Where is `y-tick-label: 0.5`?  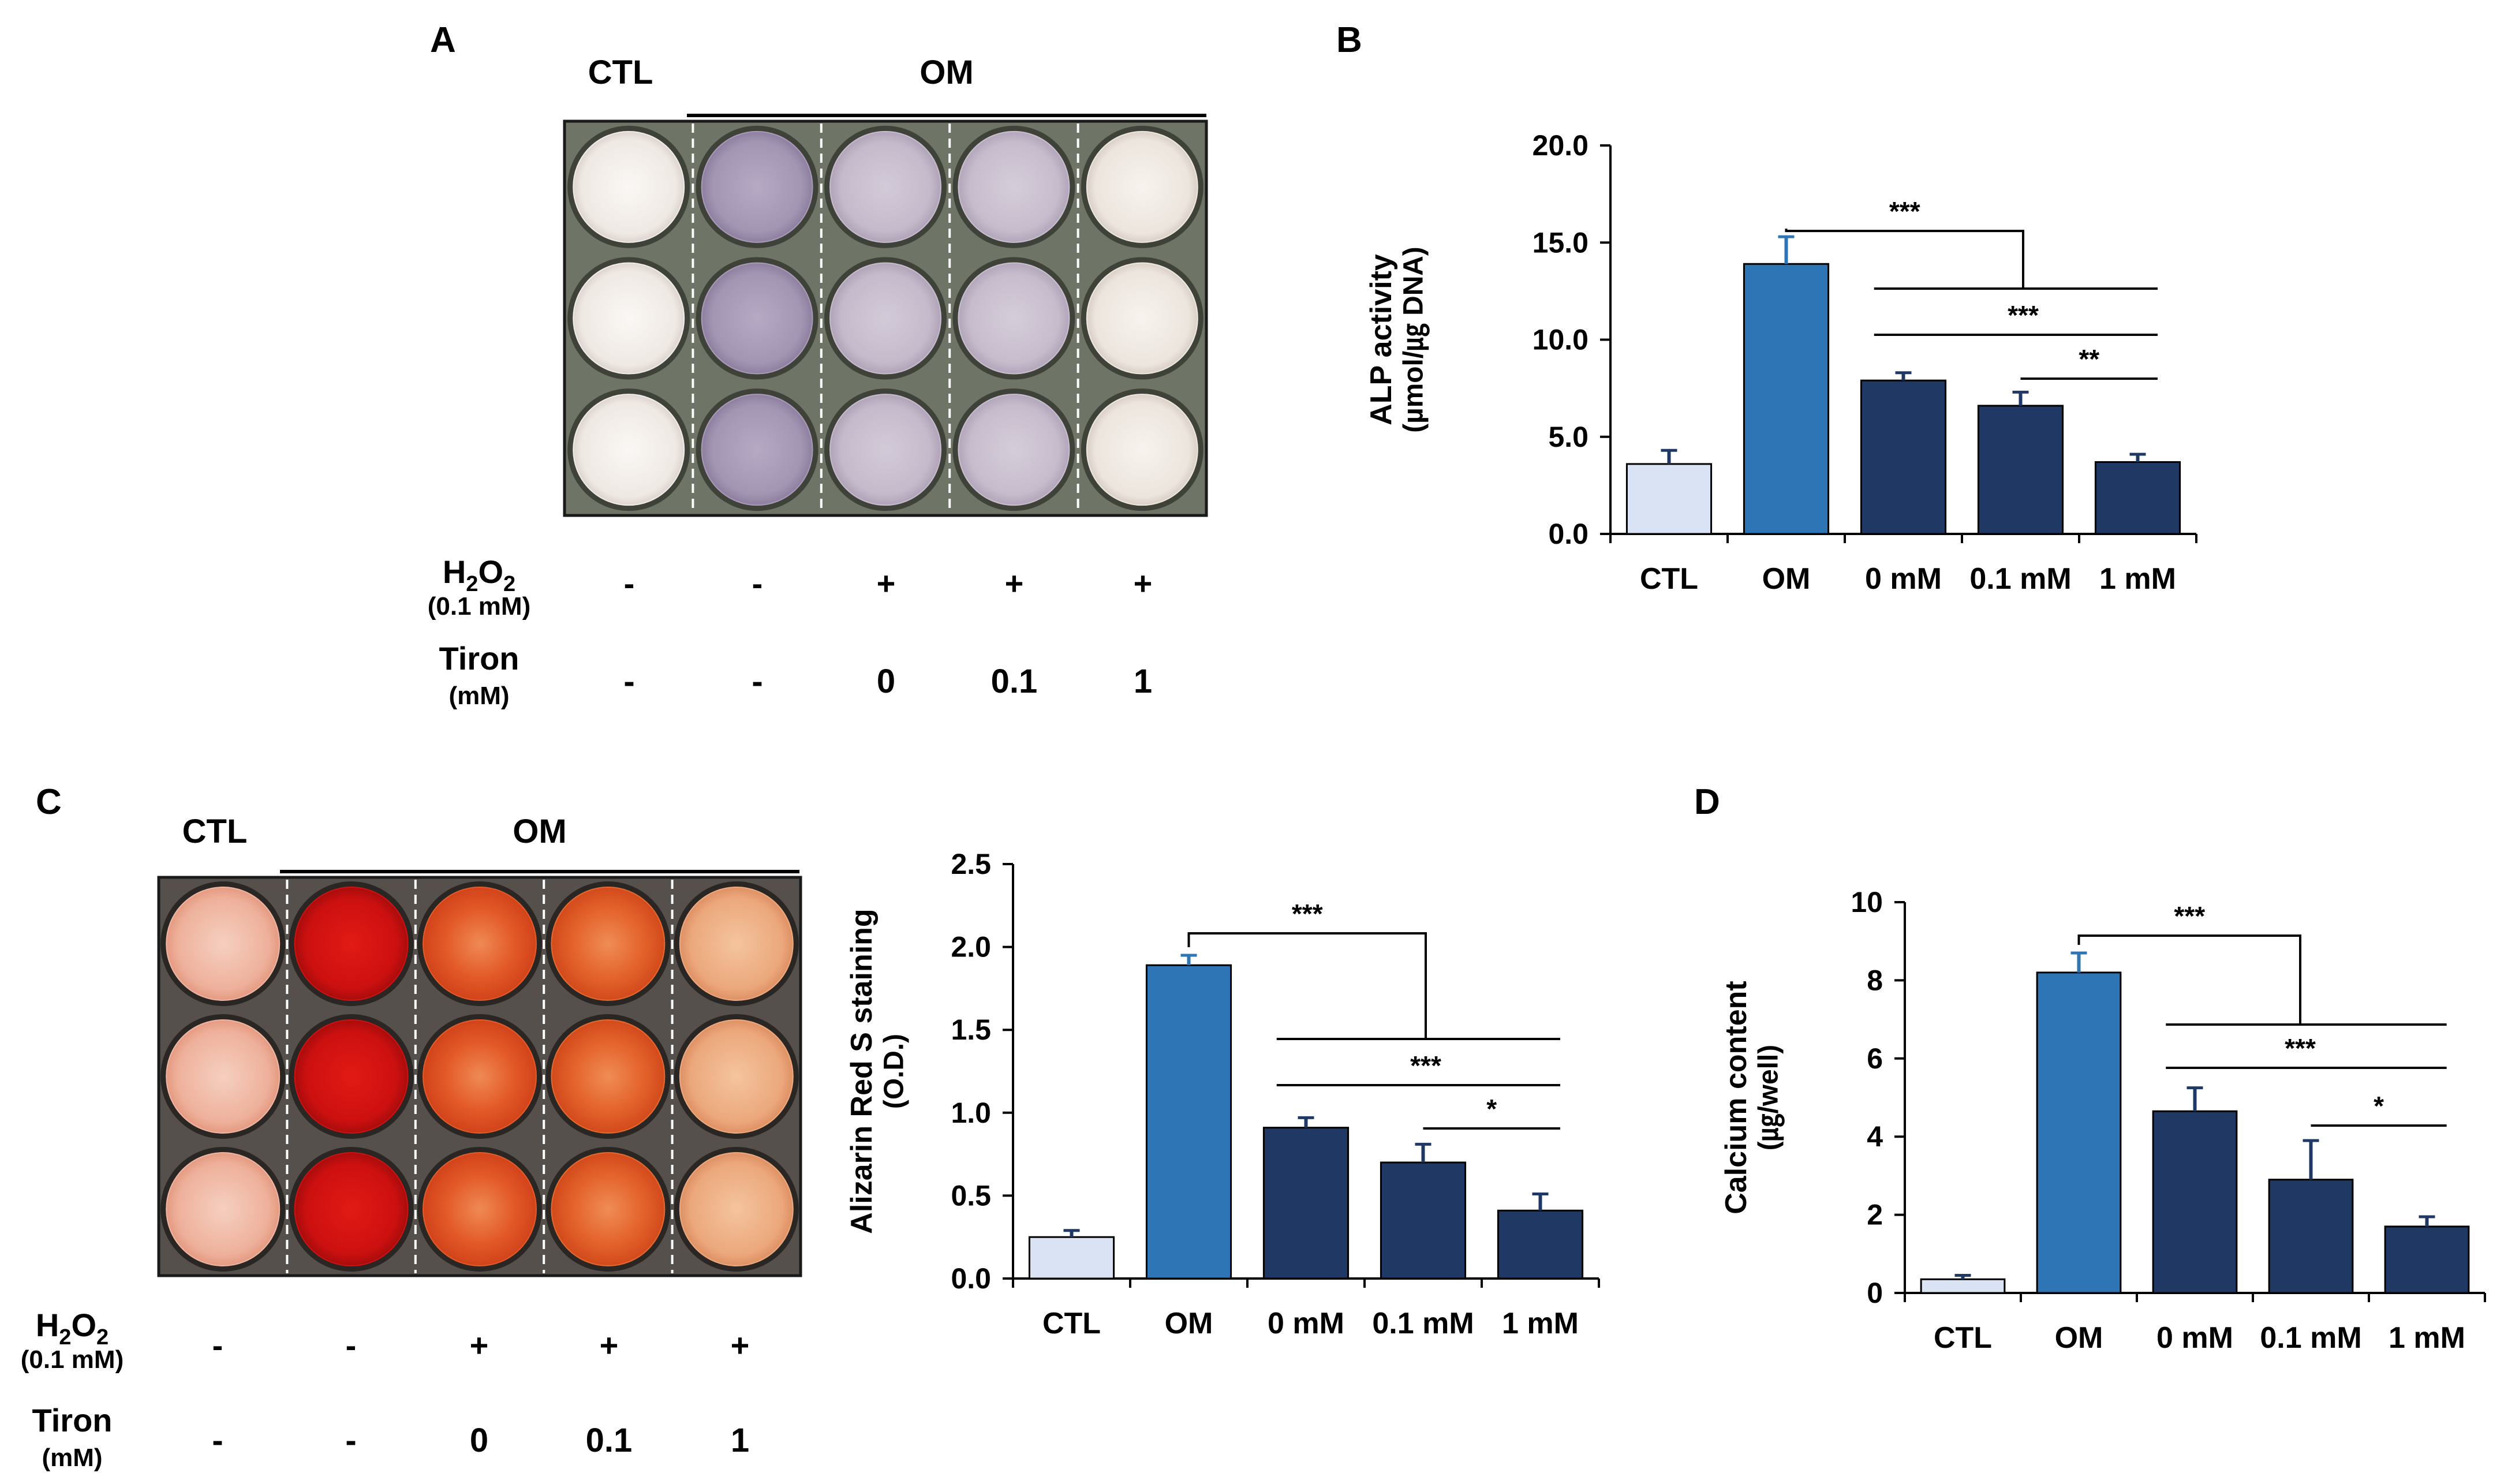 y-tick-label: 0.5 is located at coordinates (971, 1196).